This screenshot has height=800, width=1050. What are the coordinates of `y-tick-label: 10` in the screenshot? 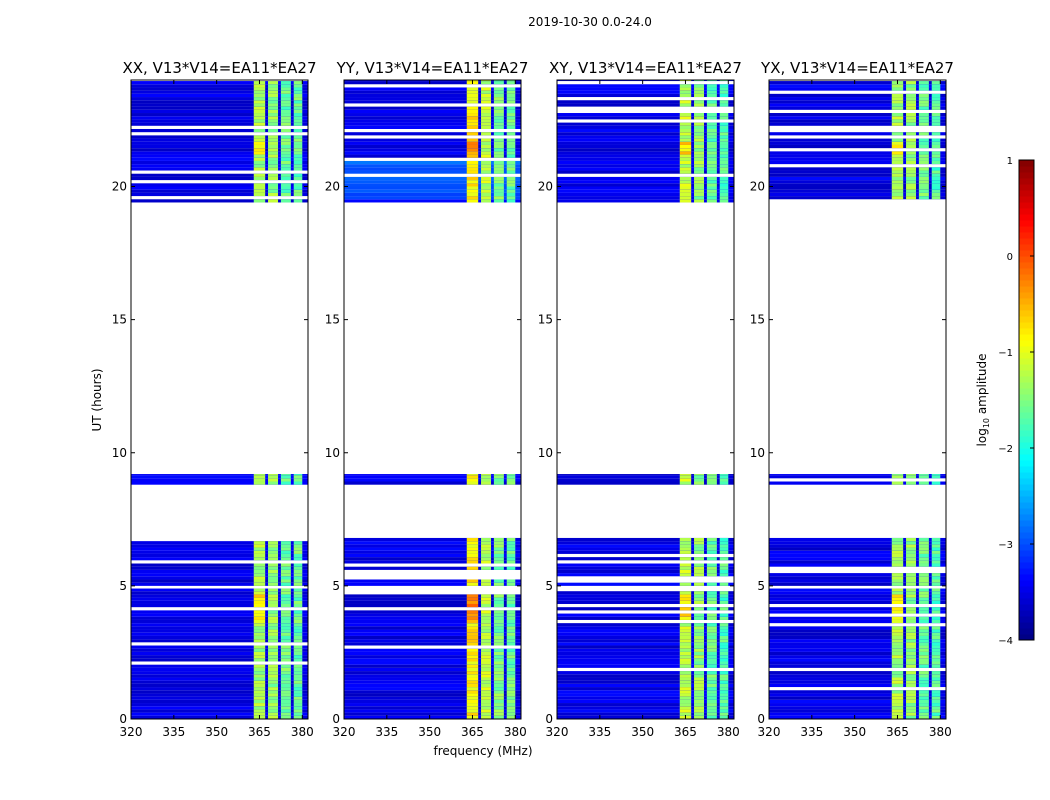 It's located at (757, 453).